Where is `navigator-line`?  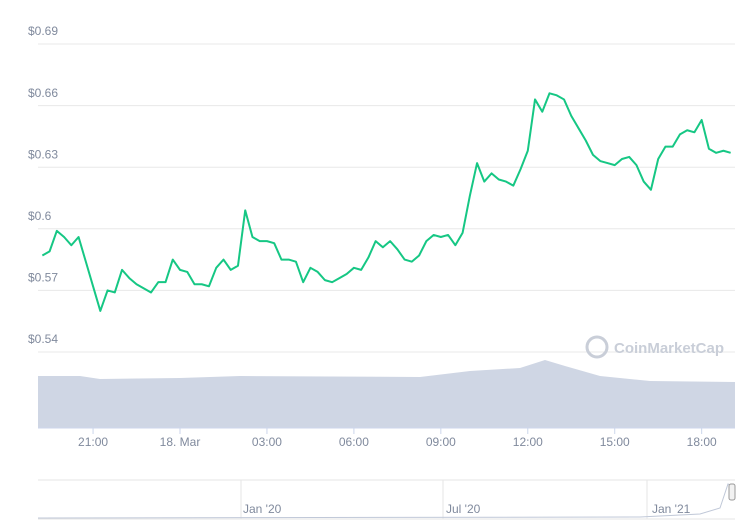
navigator-line is located at coordinates (385, 501).